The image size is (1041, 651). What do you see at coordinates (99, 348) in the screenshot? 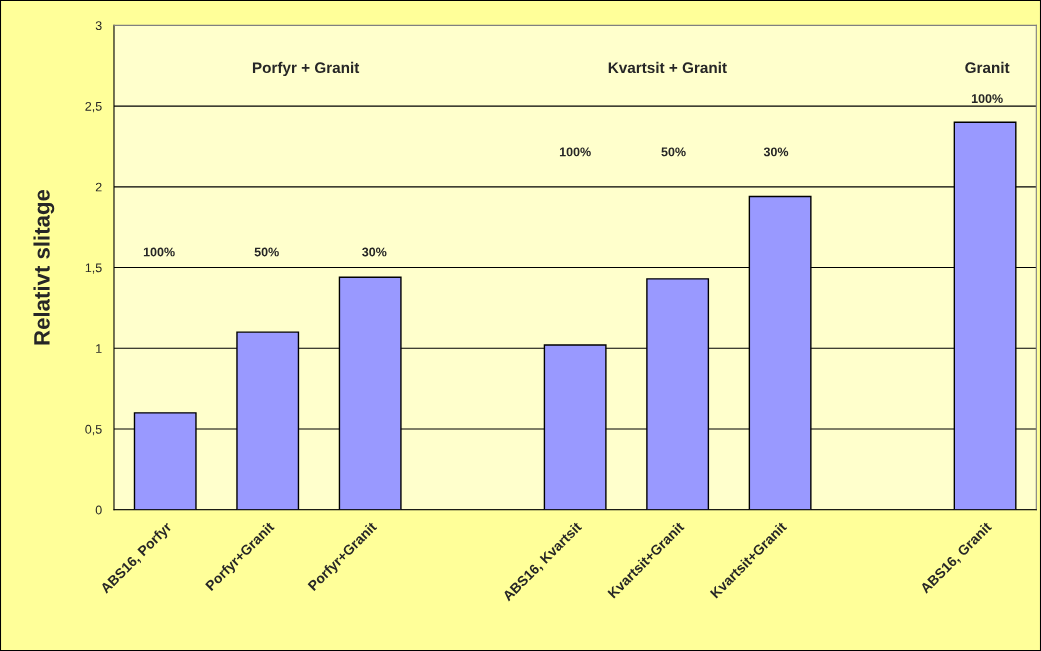
I see `y-tick-label: 1` at bounding box center [99, 348].